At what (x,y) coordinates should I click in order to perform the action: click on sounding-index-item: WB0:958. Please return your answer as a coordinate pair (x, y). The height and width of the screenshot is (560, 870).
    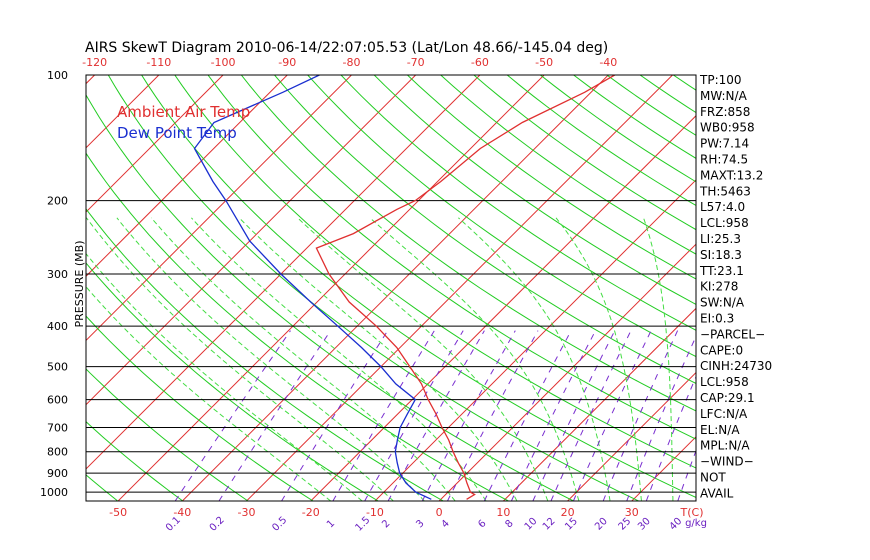
    Looking at the image, I should click on (727, 128).